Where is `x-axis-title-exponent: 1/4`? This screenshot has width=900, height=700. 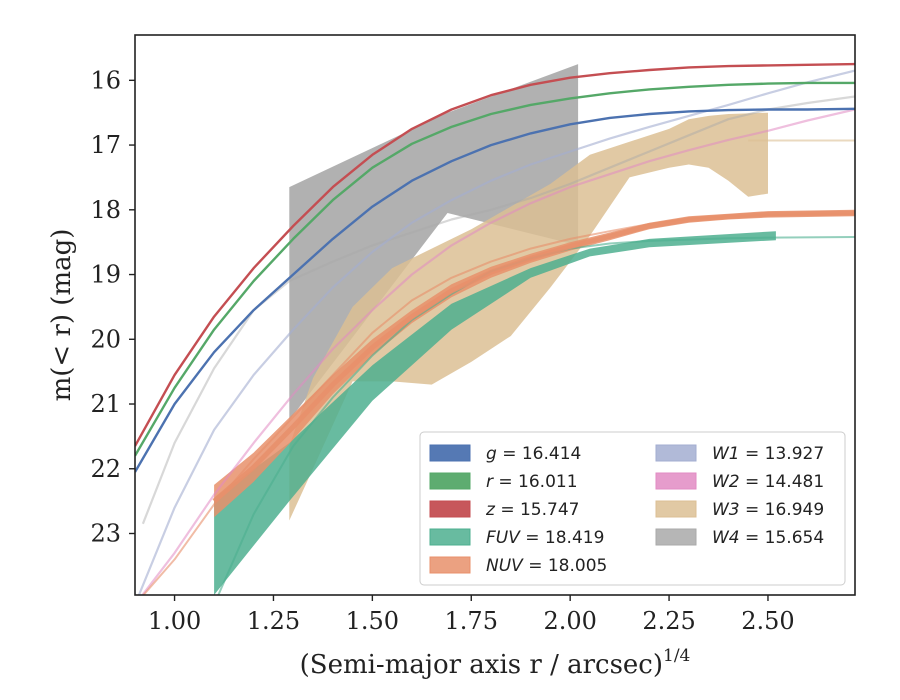 x-axis-title-exponent: 1/4 is located at coordinates (676, 656).